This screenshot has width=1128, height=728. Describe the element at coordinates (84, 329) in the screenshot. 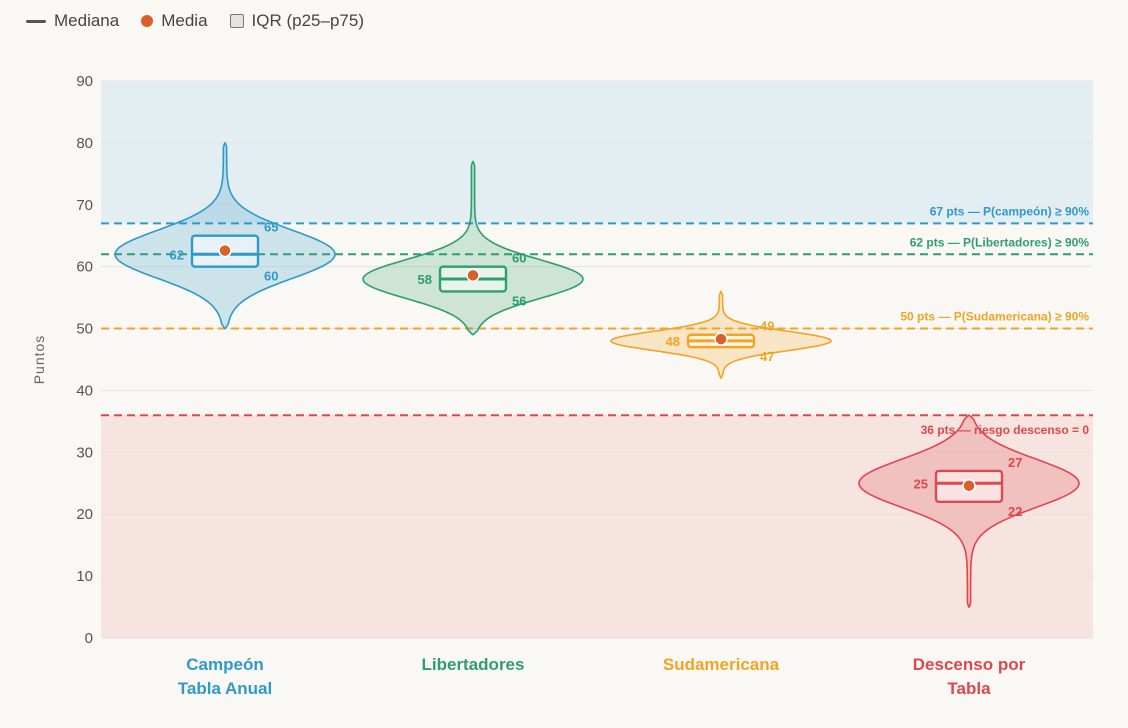

I see `y-tick-label: 50` at that location.